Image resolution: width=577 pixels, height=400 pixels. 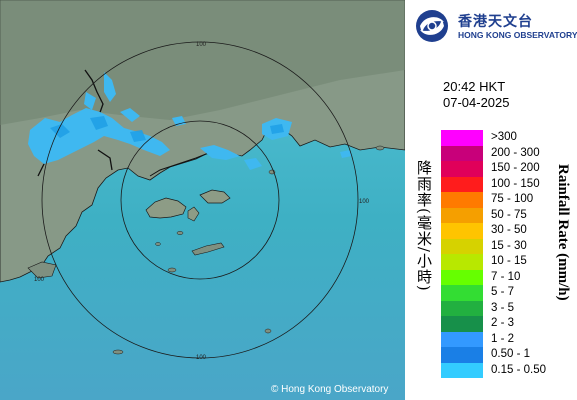 I want to click on legend-label: 0.50 - 1, so click(x=510, y=354).